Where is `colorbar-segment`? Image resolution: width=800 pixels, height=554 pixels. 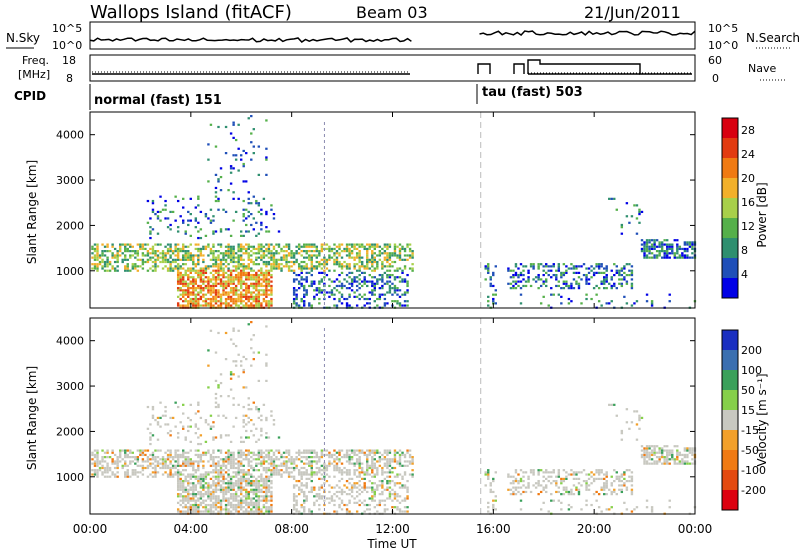 colorbar-segment is located at coordinates (730, 500).